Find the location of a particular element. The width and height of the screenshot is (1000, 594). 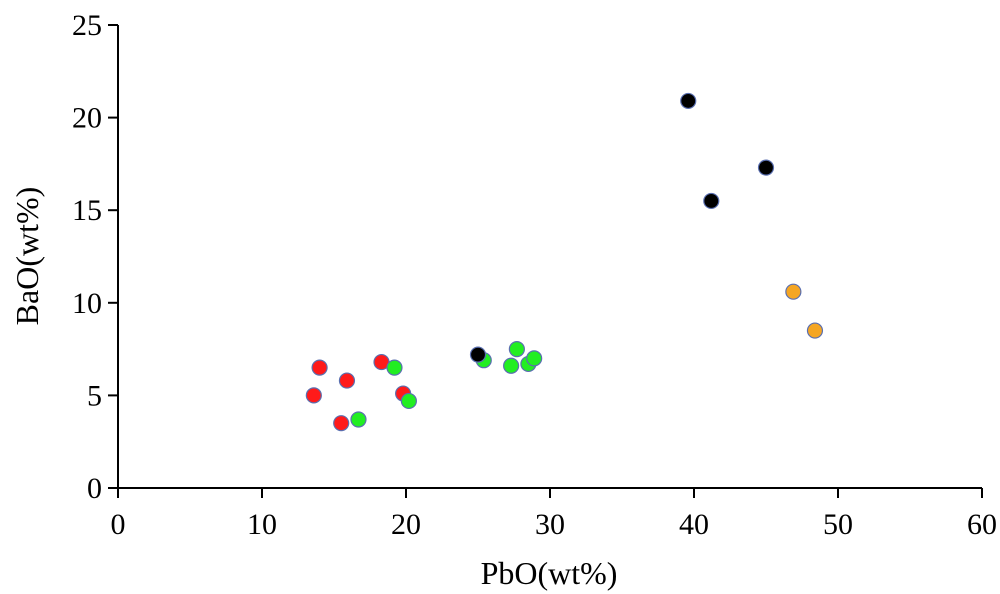

x-tick-label-30: 30 is located at coordinates (550, 524).